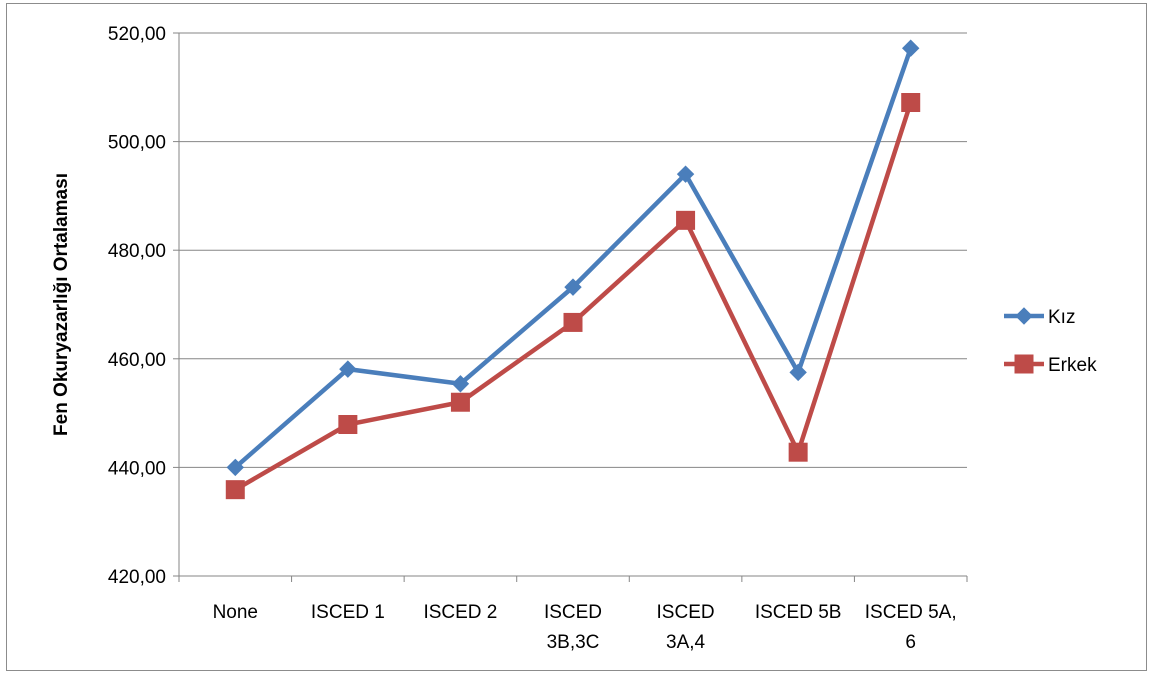  I want to click on y-tick-label: 520,00, so click(137, 34).